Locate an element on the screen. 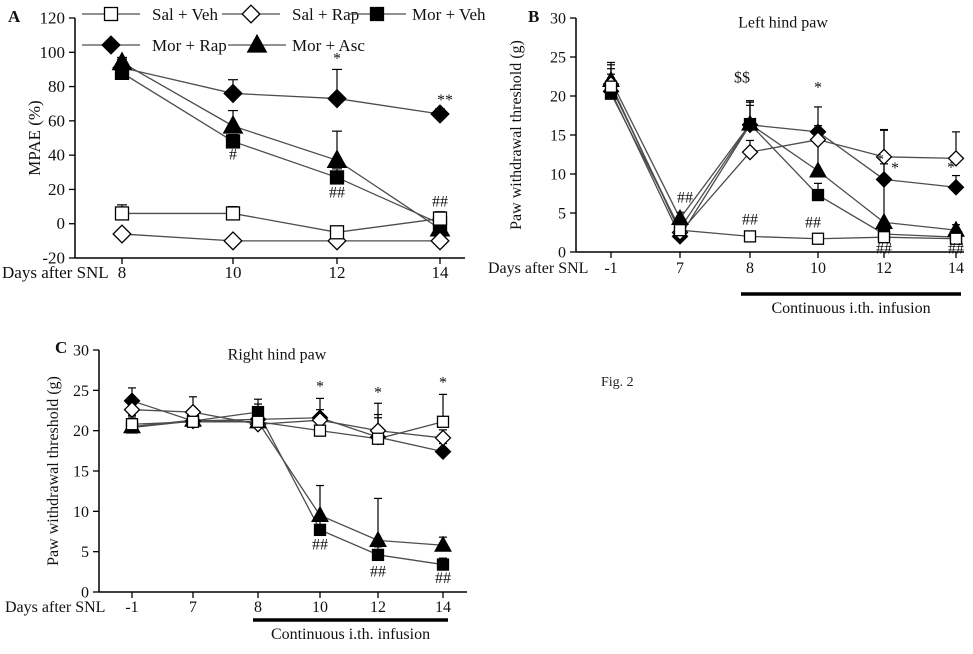  annotation: # is located at coordinates (233, 155).